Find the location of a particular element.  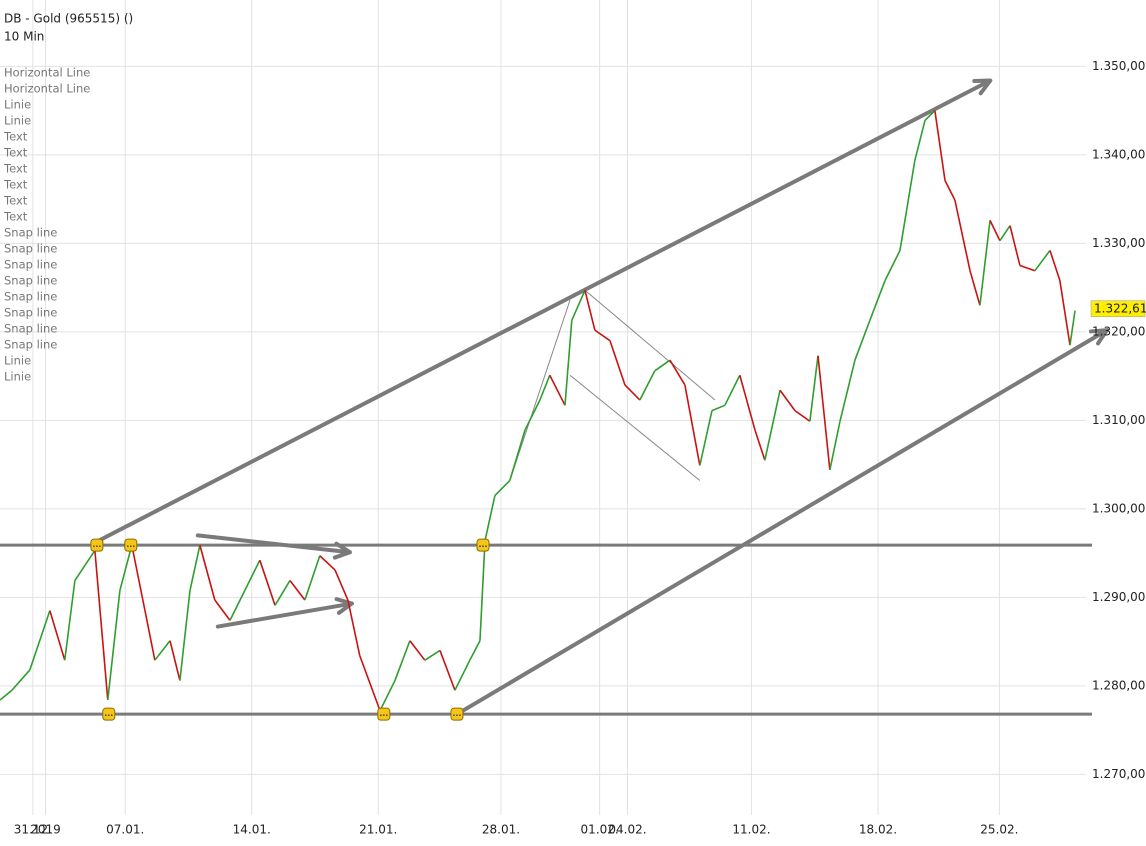

x-tick-label: 2019 is located at coordinates (45, 830).